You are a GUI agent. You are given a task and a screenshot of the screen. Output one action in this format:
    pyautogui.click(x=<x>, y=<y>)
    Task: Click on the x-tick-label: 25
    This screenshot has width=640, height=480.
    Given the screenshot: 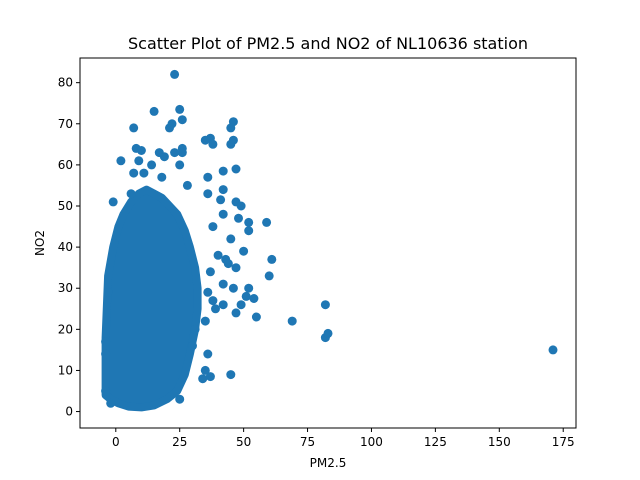 What is the action you would take?
    pyautogui.click(x=179, y=442)
    